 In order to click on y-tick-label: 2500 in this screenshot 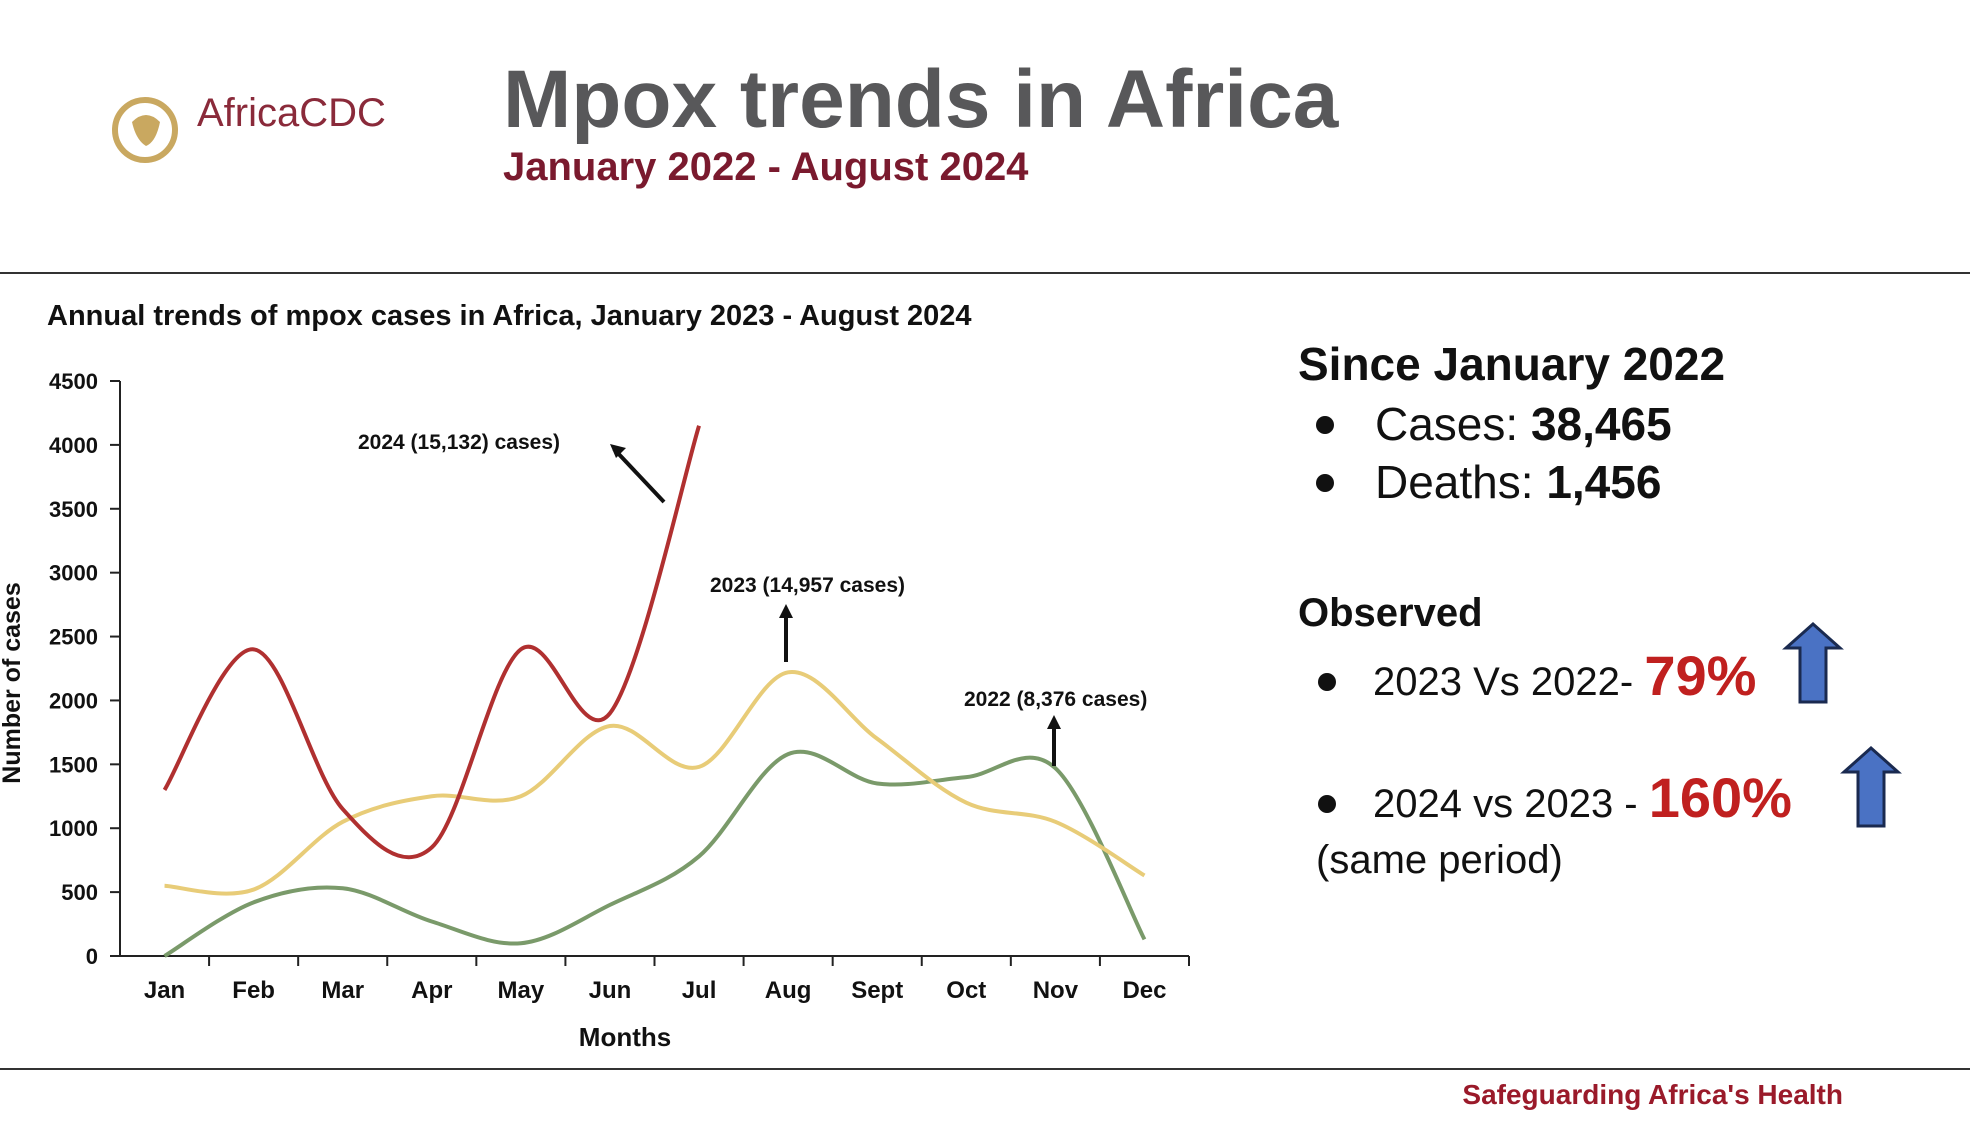, I will do `click(73, 637)`.